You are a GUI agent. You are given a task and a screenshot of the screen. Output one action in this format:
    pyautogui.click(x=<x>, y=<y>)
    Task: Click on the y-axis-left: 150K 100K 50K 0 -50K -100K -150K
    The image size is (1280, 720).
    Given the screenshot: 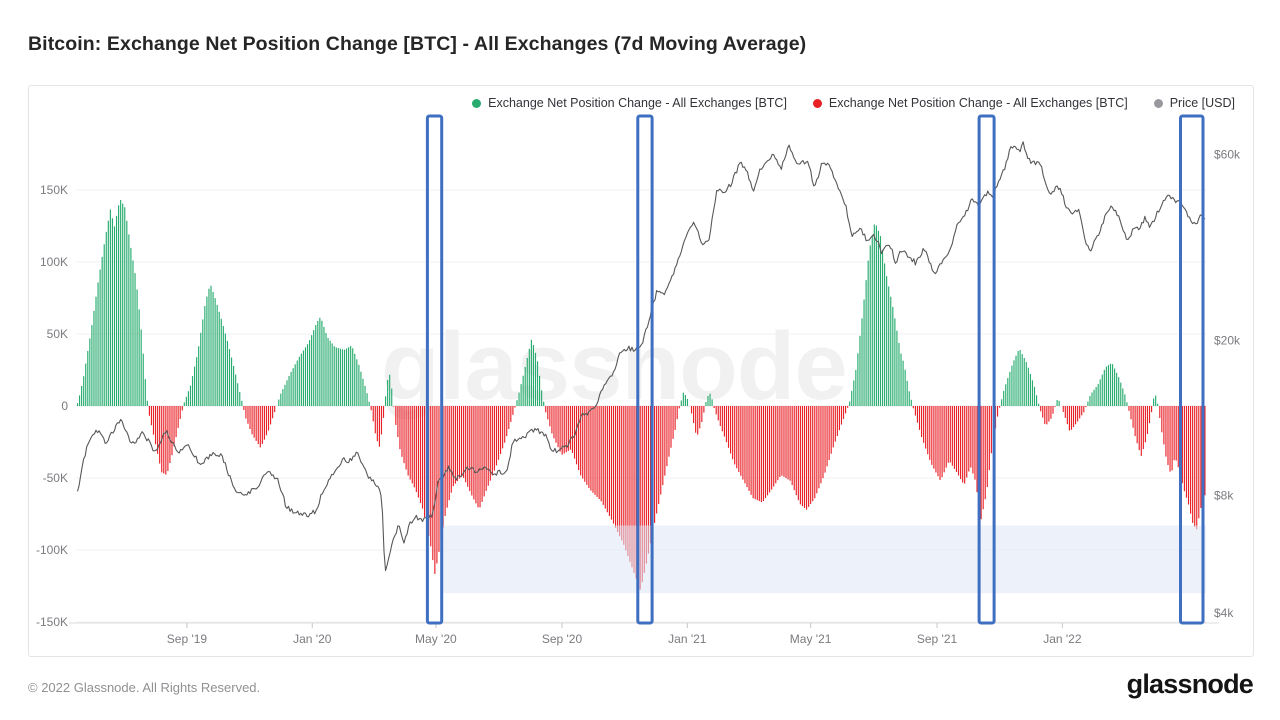 What is the action you would take?
    pyautogui.click(x=52, y=406)
    